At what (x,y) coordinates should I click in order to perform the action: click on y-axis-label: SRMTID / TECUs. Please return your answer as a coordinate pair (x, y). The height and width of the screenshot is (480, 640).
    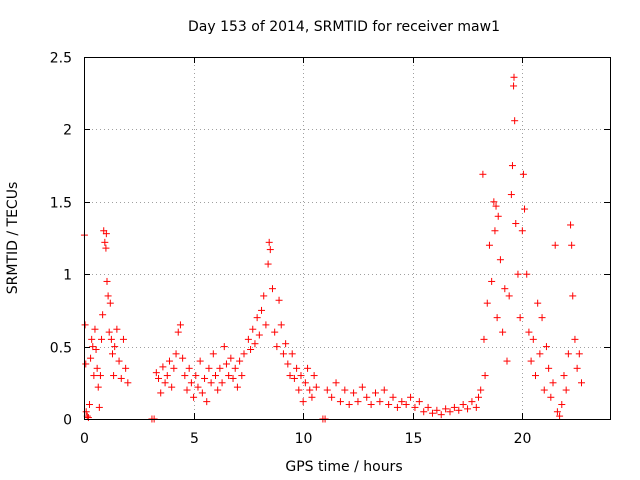
    Looking at the image, I should click on (13, 238).